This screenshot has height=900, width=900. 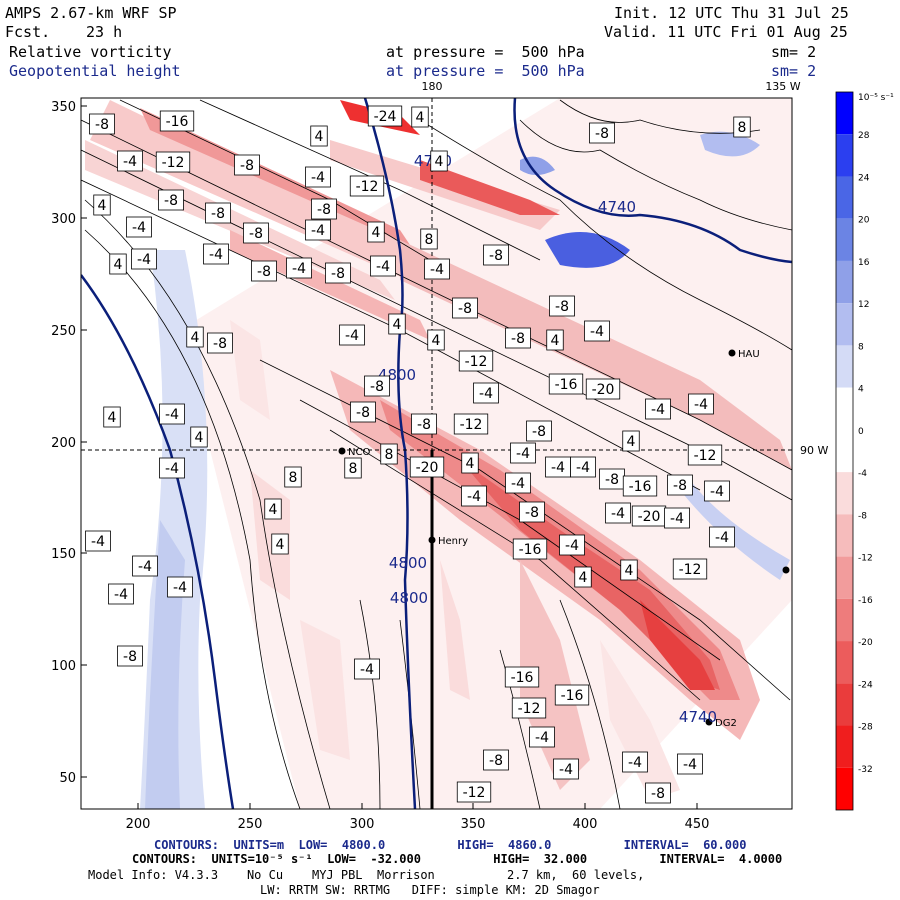 I want to click on model-title: AMPS 2.67-km WRF SP, so click(x=91, y=13).